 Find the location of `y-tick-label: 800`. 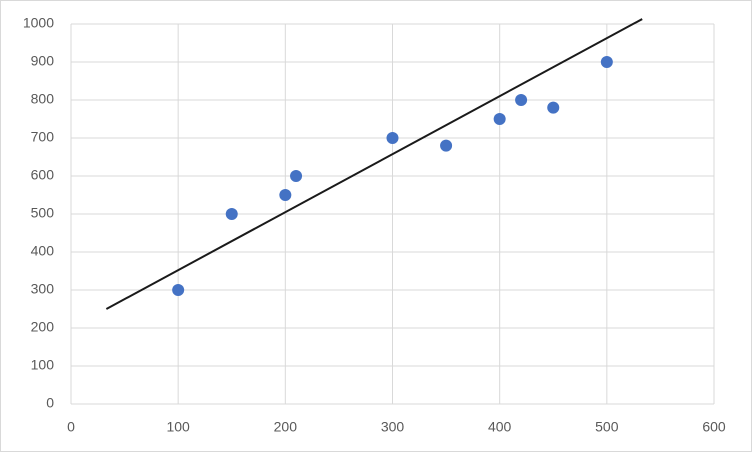

y-tick-label: 800 is located at coordinates (43, 99).